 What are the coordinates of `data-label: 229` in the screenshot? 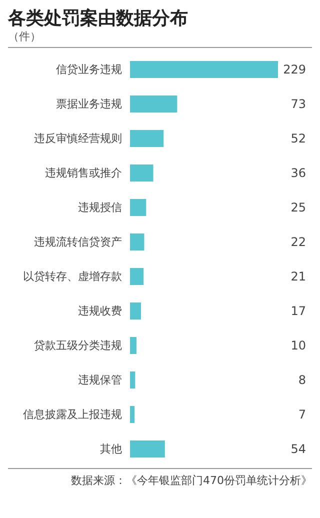 It's located at (294, 69).